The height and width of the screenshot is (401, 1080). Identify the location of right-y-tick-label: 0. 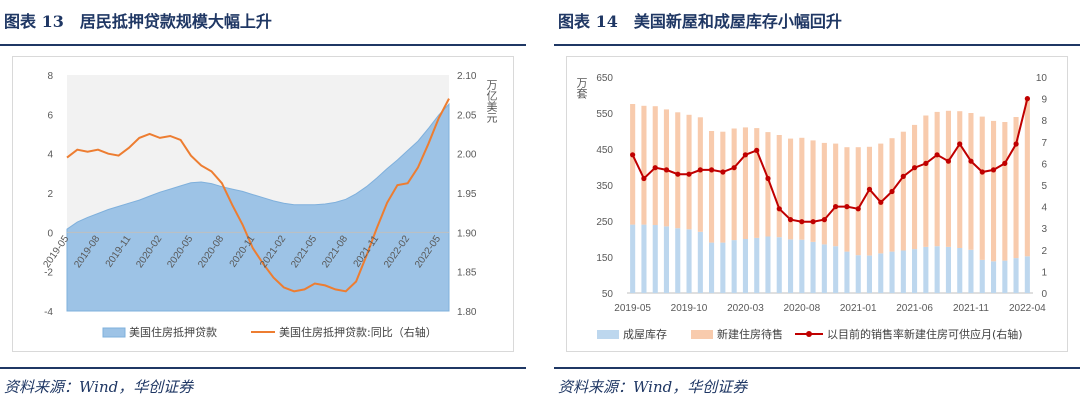
(1044, 294).